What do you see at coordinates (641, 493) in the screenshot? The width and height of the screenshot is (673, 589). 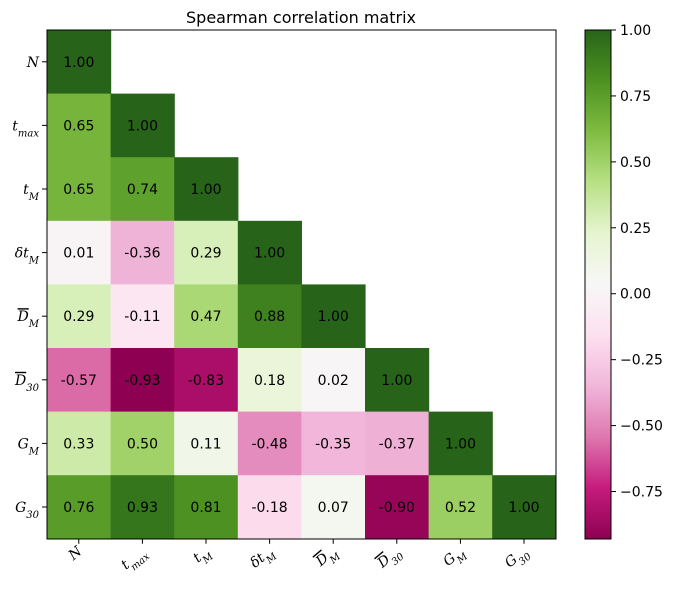 I see `colorbar-tick-label: −0.75` at bounding box center [641, 493].